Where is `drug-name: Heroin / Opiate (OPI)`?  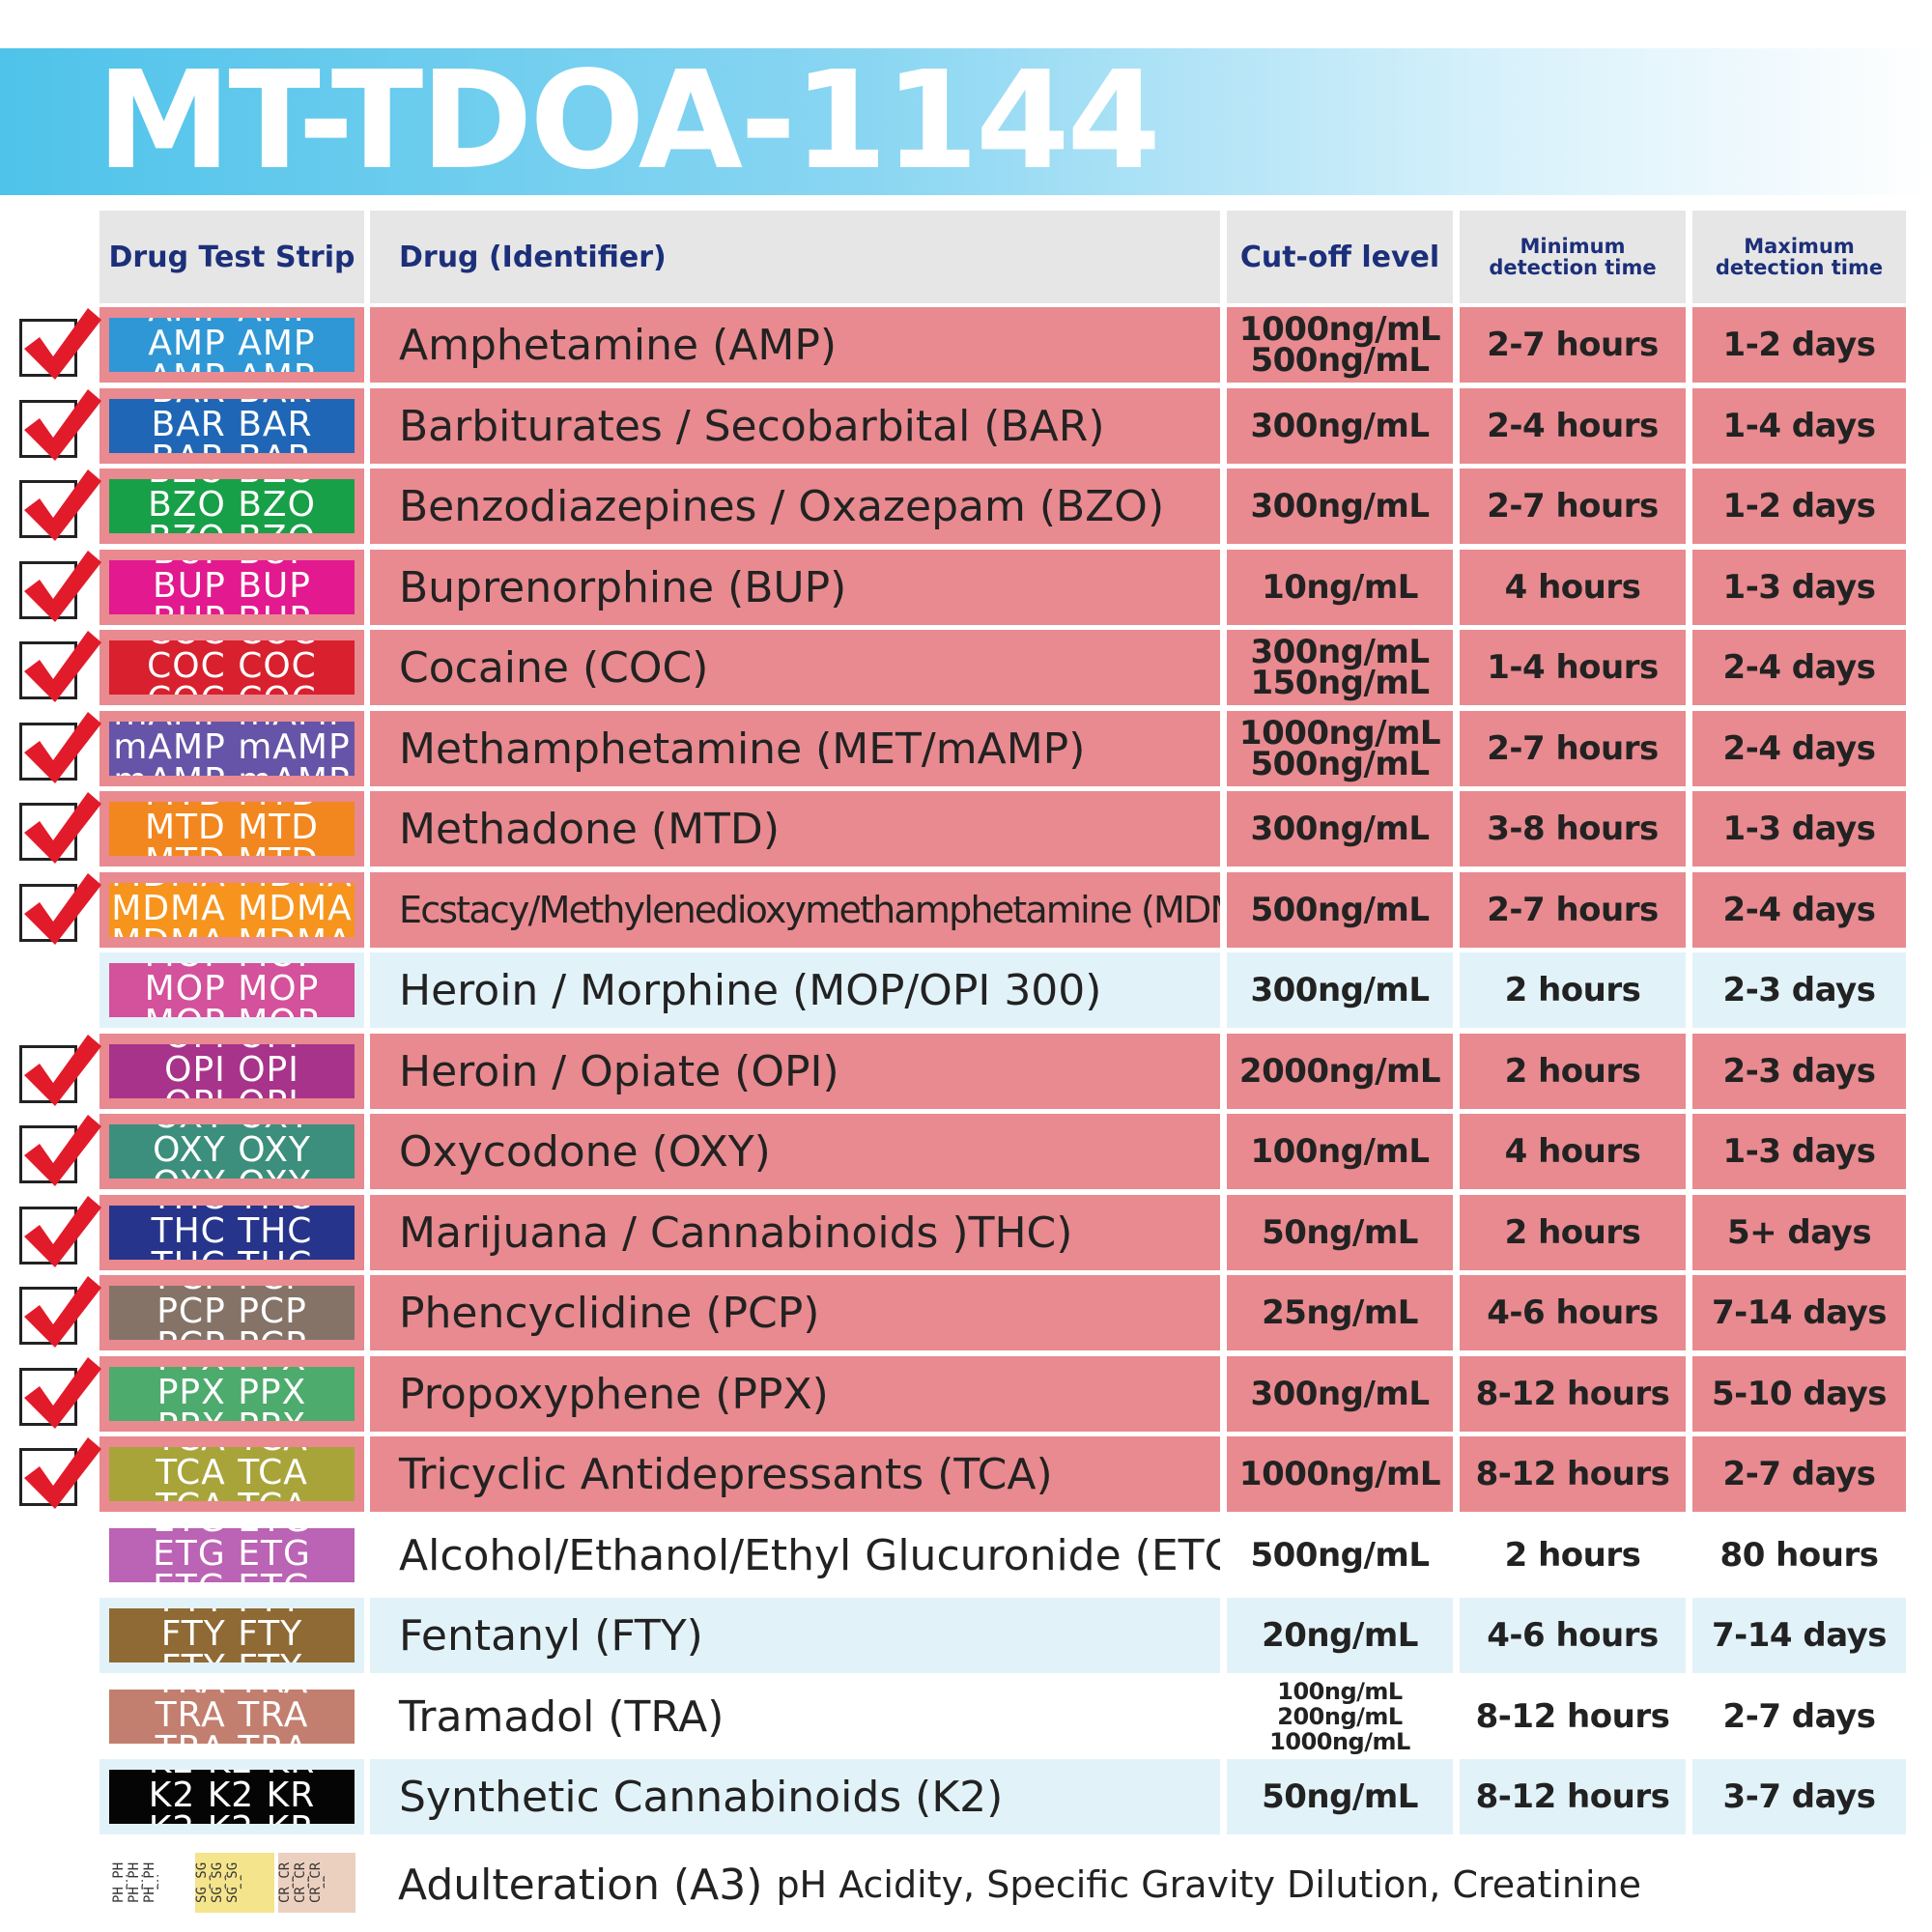 drug-name: Heroin / Opiate (OPI) is located at coordinates (795, 1071).